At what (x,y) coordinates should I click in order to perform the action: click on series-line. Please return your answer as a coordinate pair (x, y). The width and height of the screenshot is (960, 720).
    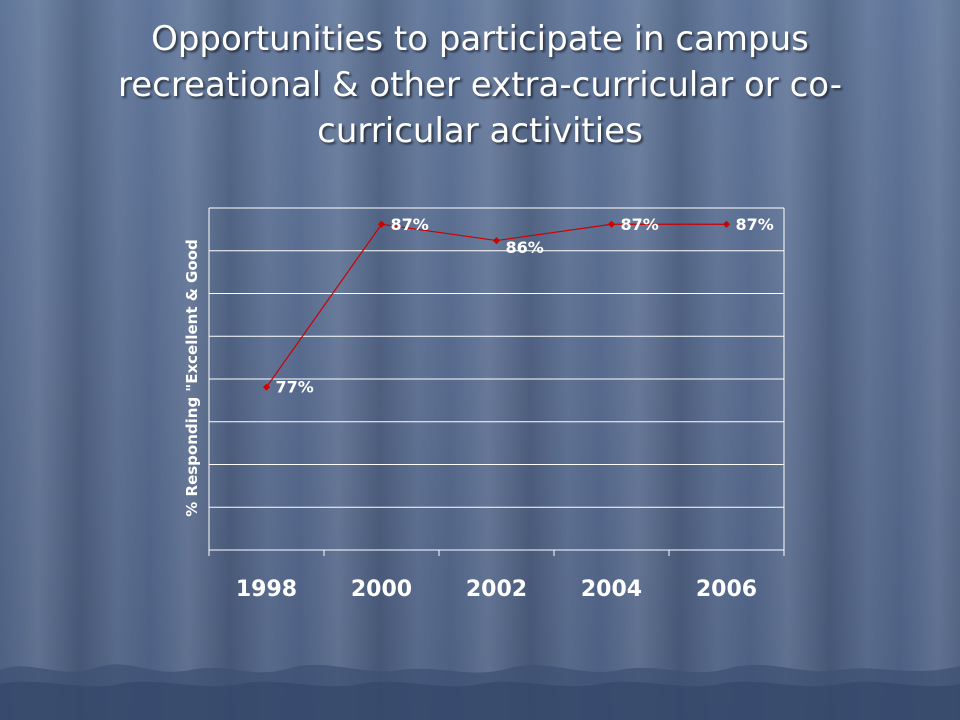
    Looking at the image, I should click on (496, 305).